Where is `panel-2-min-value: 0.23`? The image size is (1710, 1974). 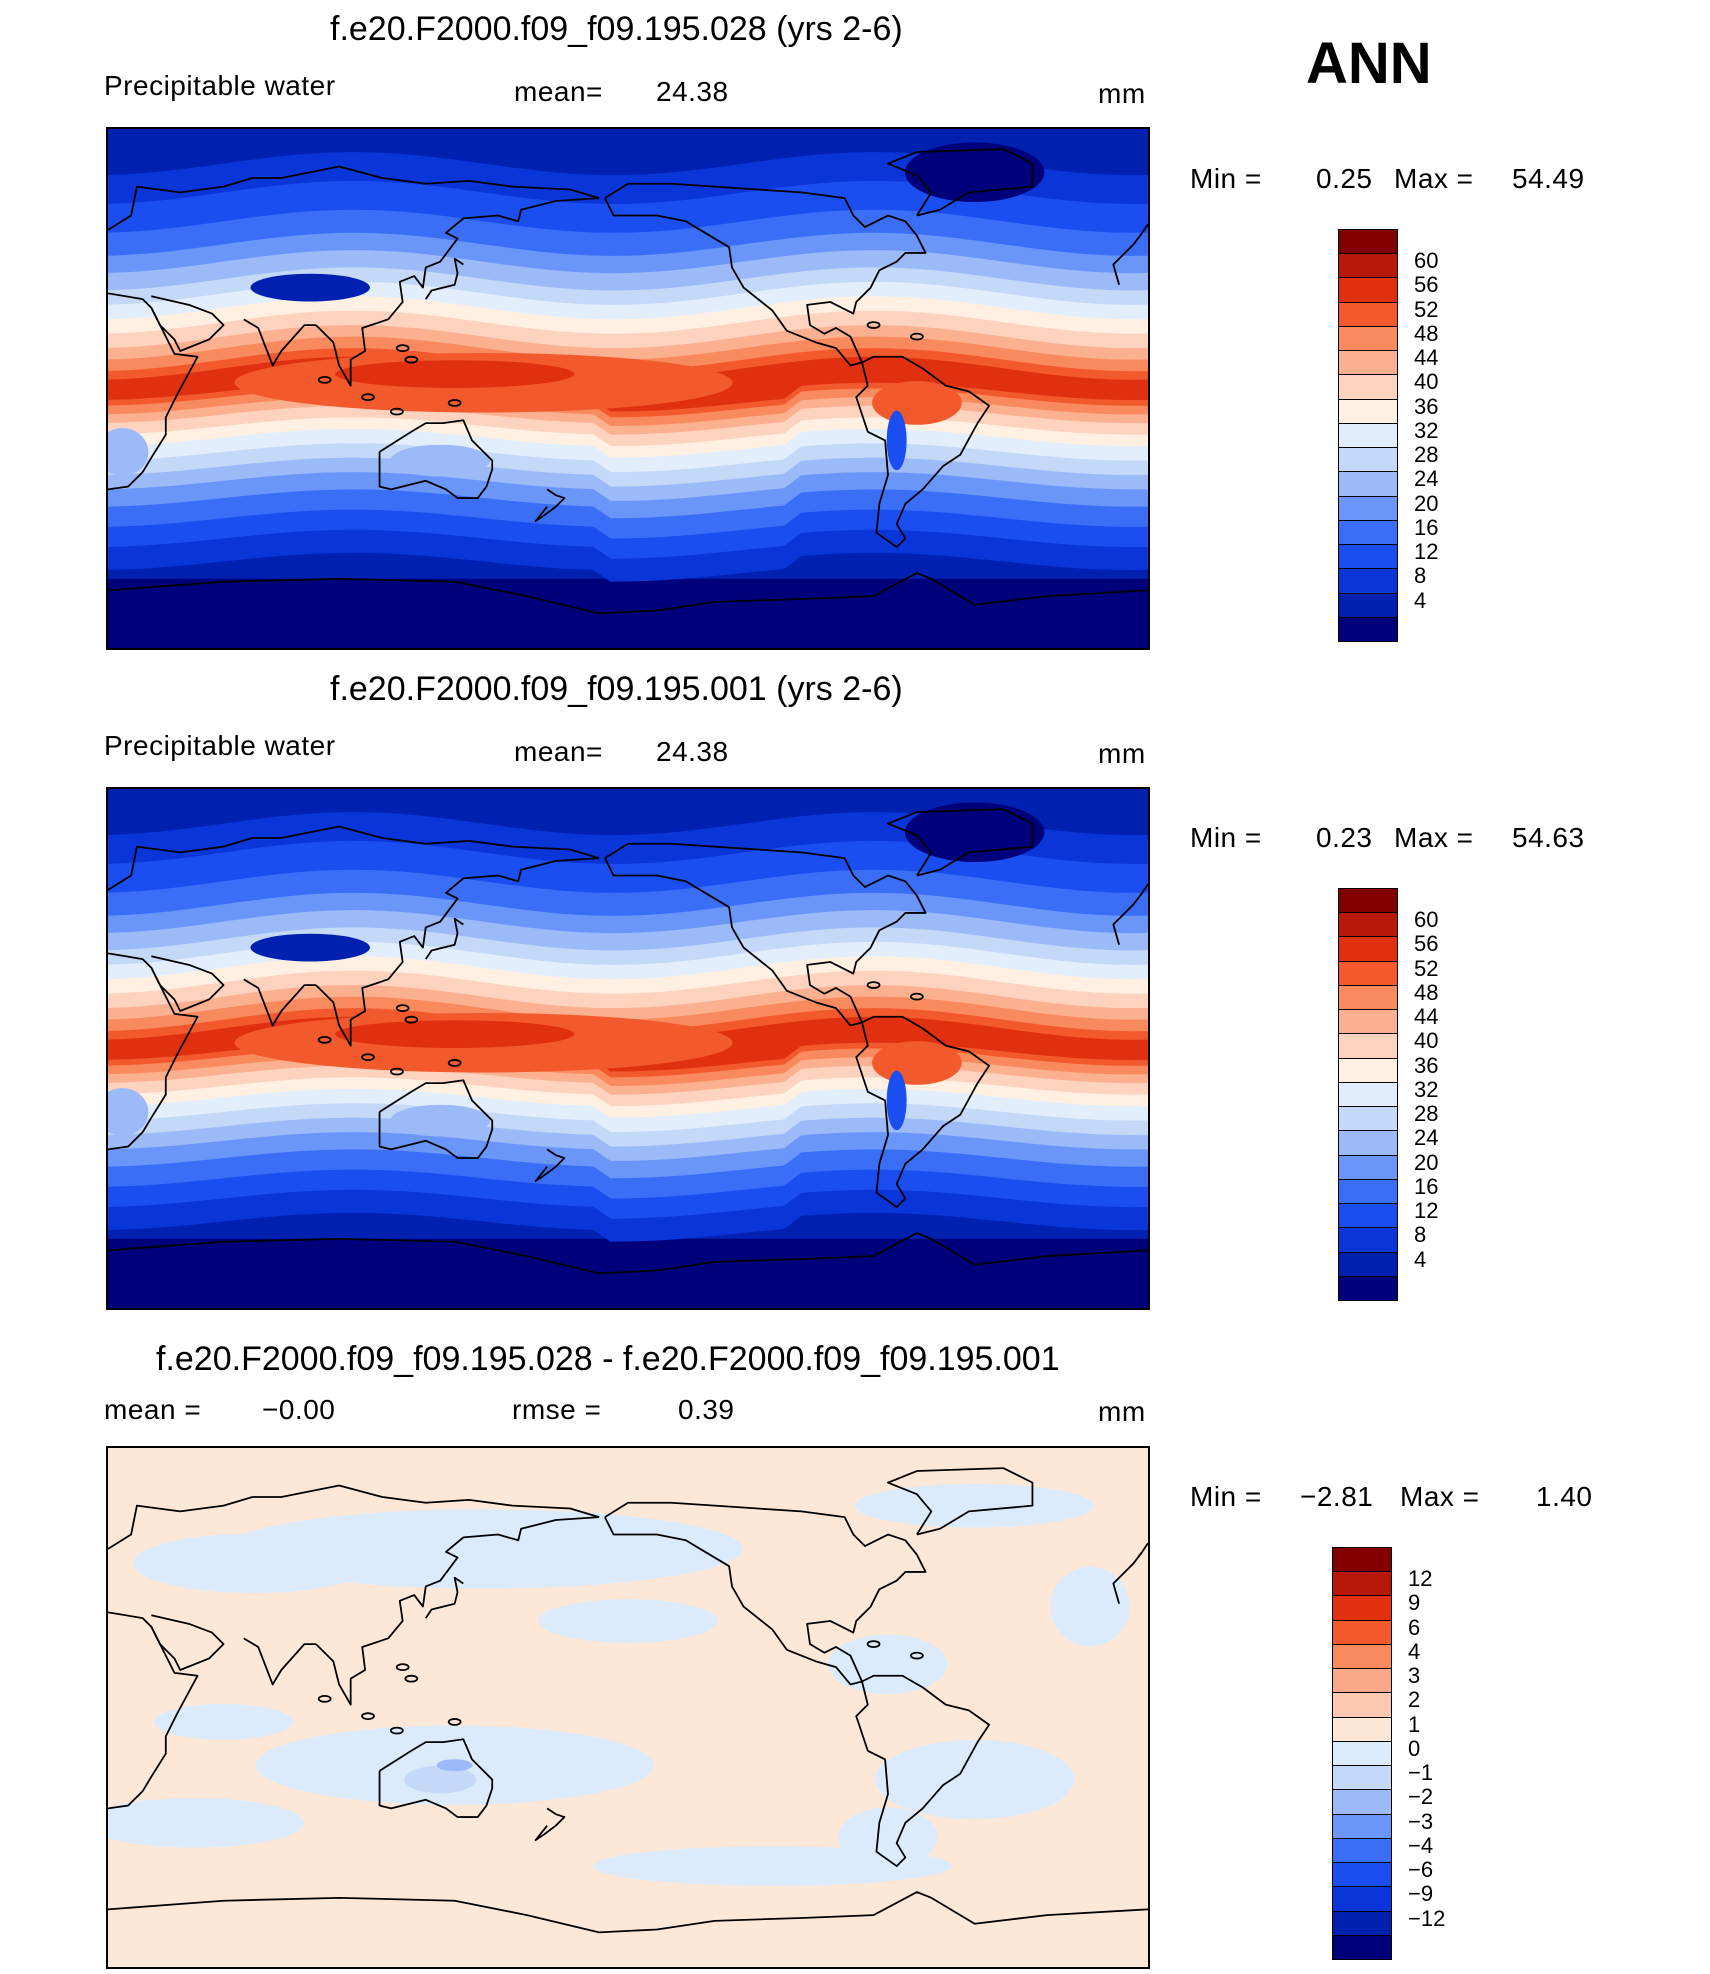
panel-2-min-value: 0.23 is located at coordinates (1344, 837).